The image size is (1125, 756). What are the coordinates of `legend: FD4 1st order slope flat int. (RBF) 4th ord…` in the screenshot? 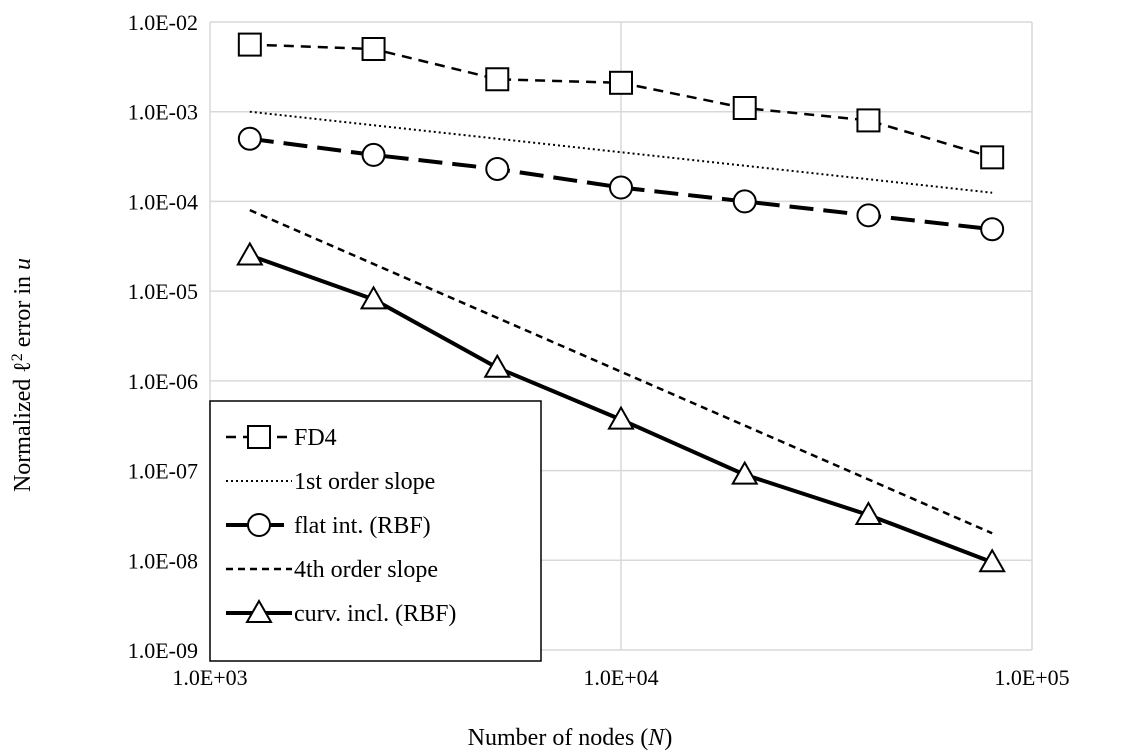 It's located at (375, 531).